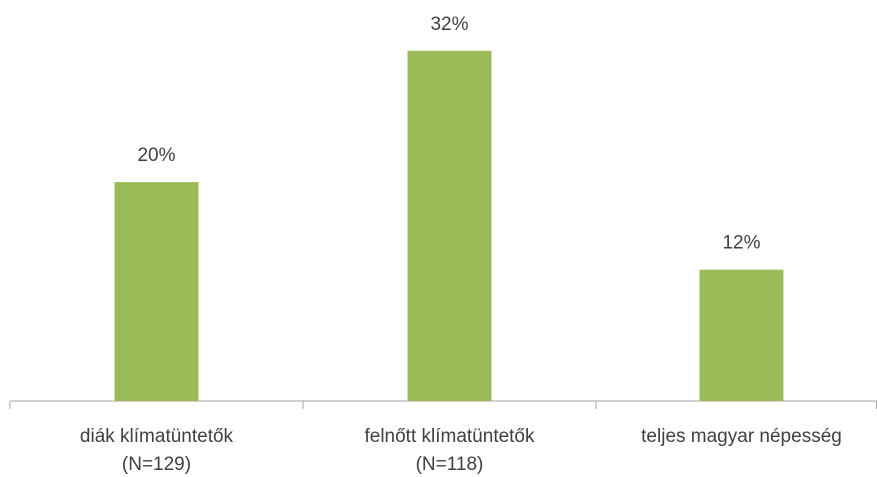 This screenshot has height=477, width=877. Describe the element at coordinates (449, 24) in the screenshot. I see `value-label: 32%` at that location.